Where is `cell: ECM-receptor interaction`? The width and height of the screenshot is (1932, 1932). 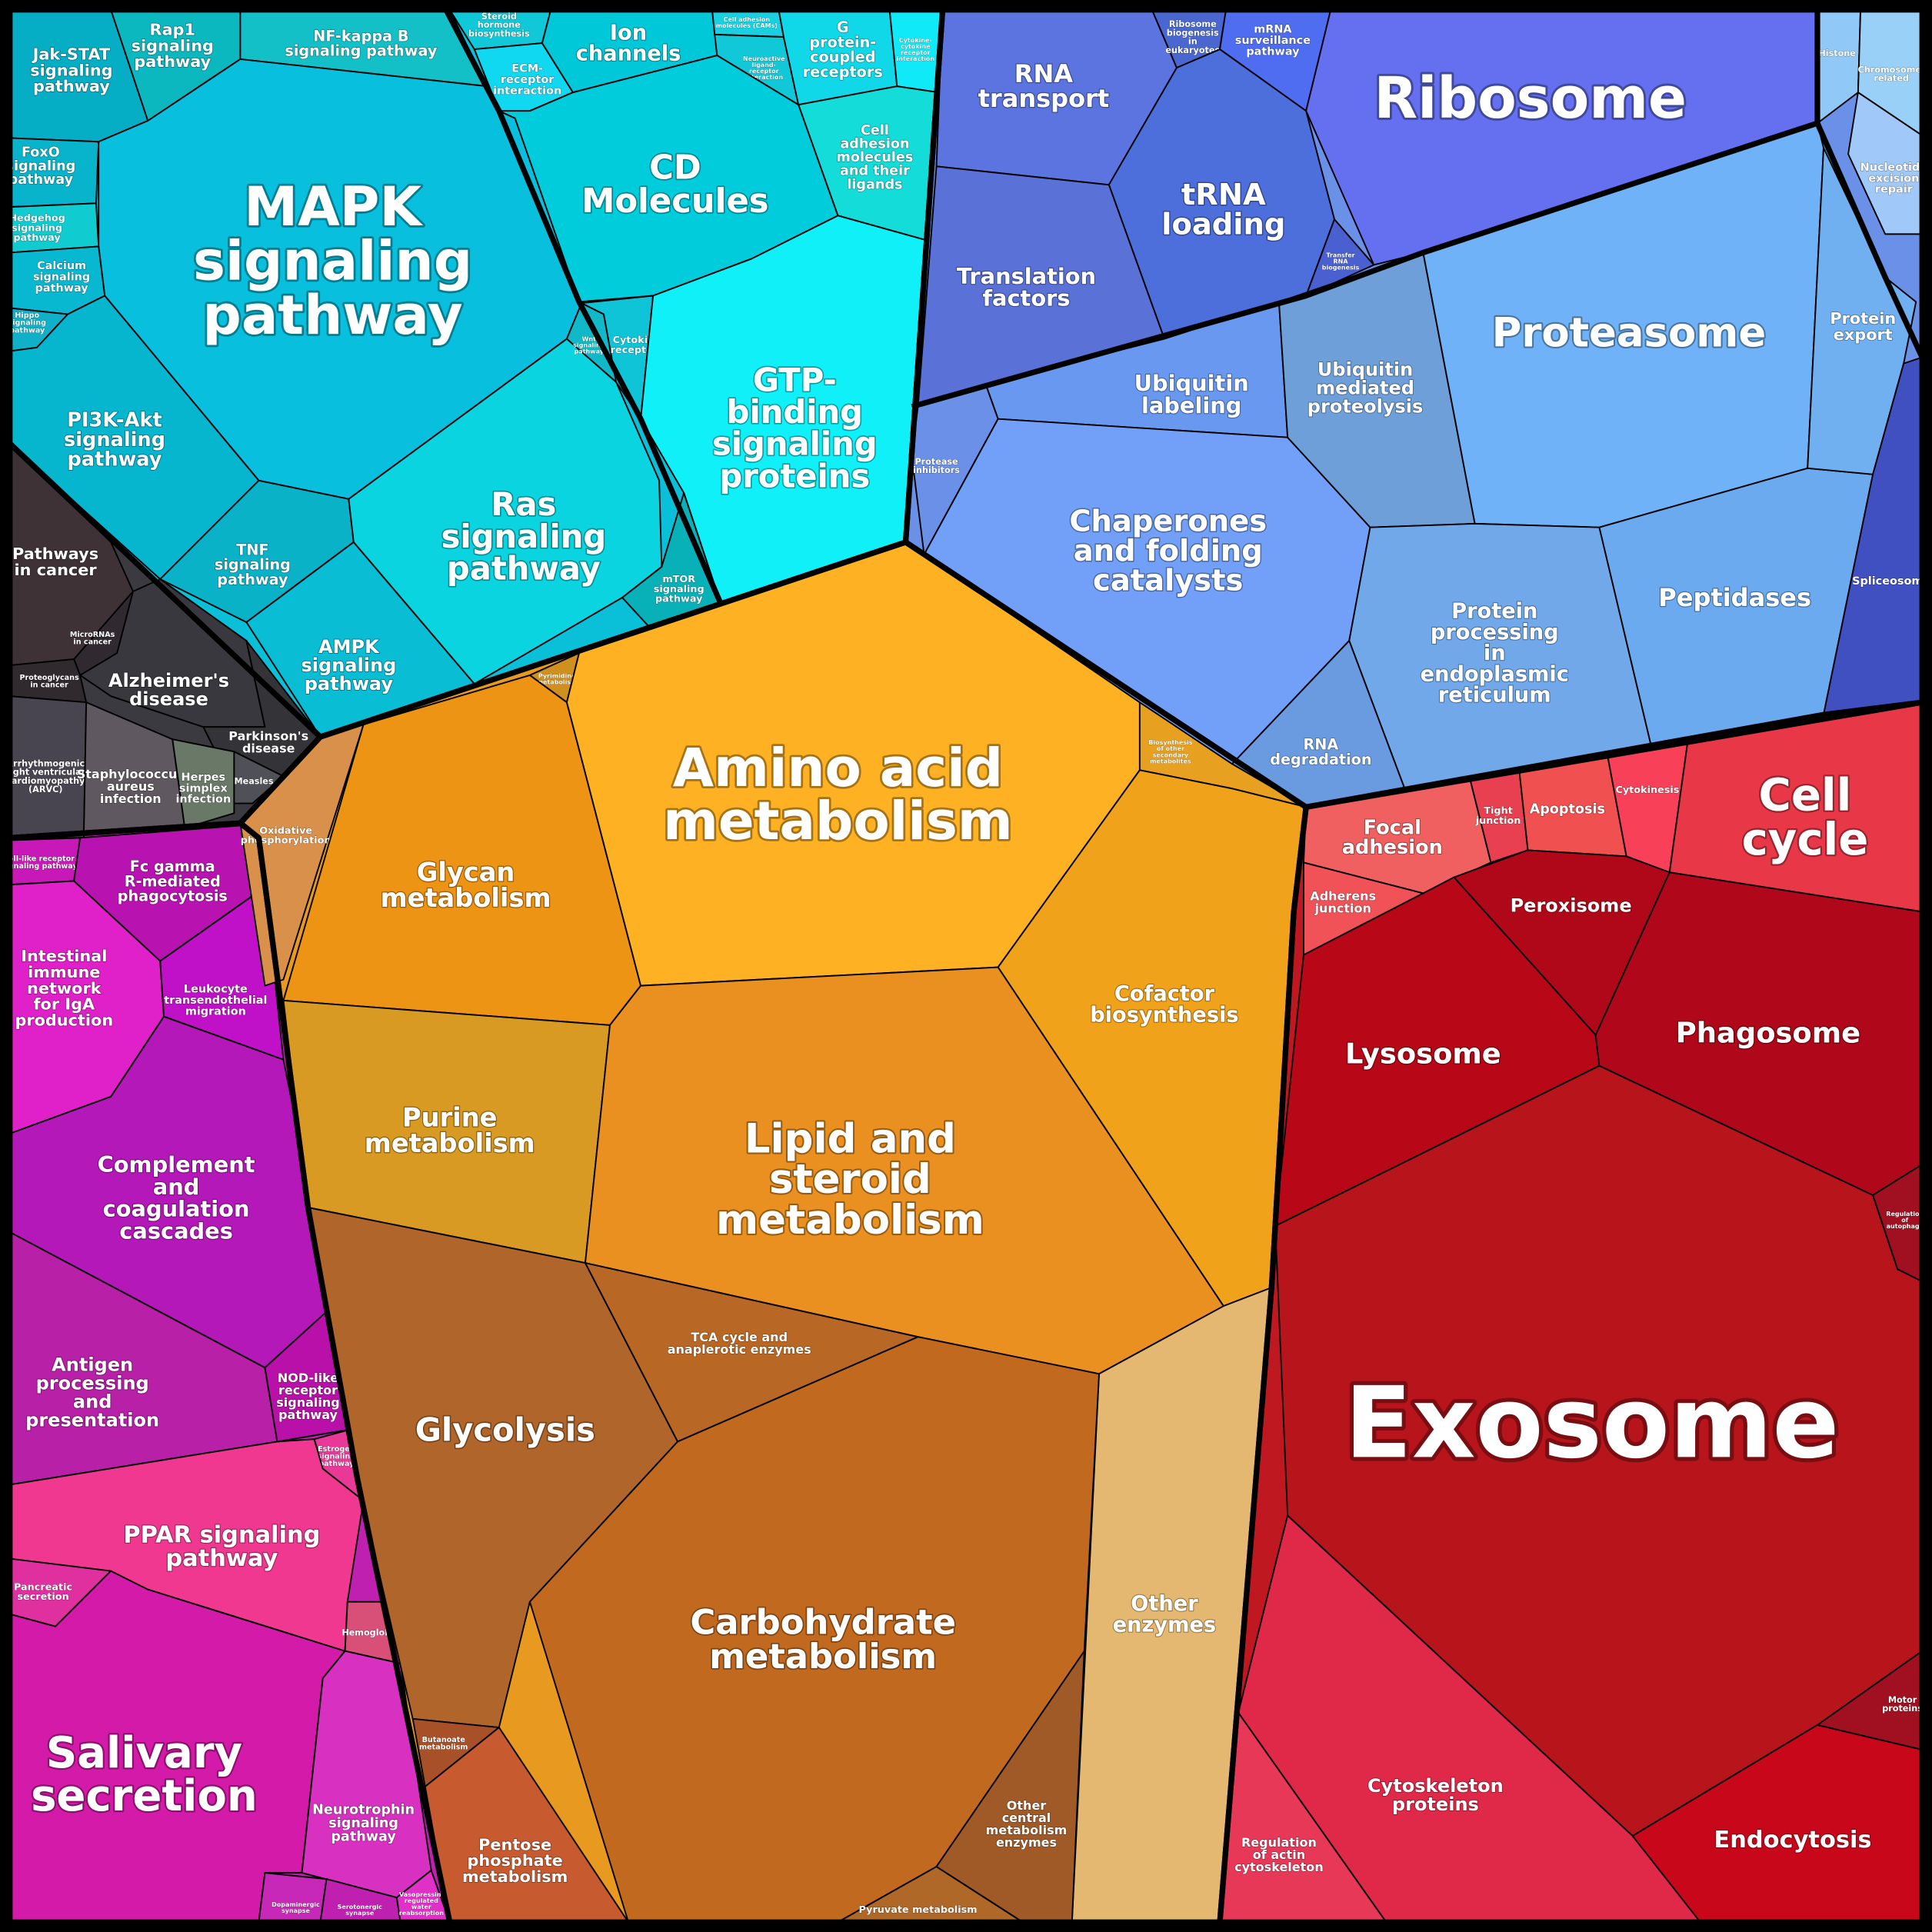 cell: ECM-receptor interaction is located at coordinates (523, 77).